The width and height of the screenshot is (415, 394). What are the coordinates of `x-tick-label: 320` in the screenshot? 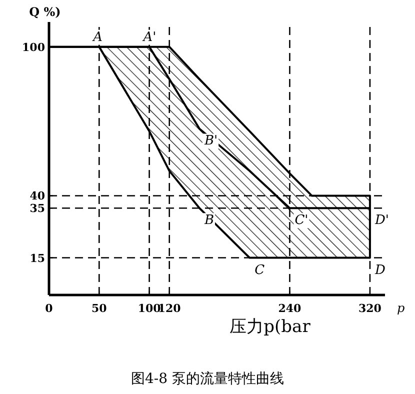 It's located at (370, 308).